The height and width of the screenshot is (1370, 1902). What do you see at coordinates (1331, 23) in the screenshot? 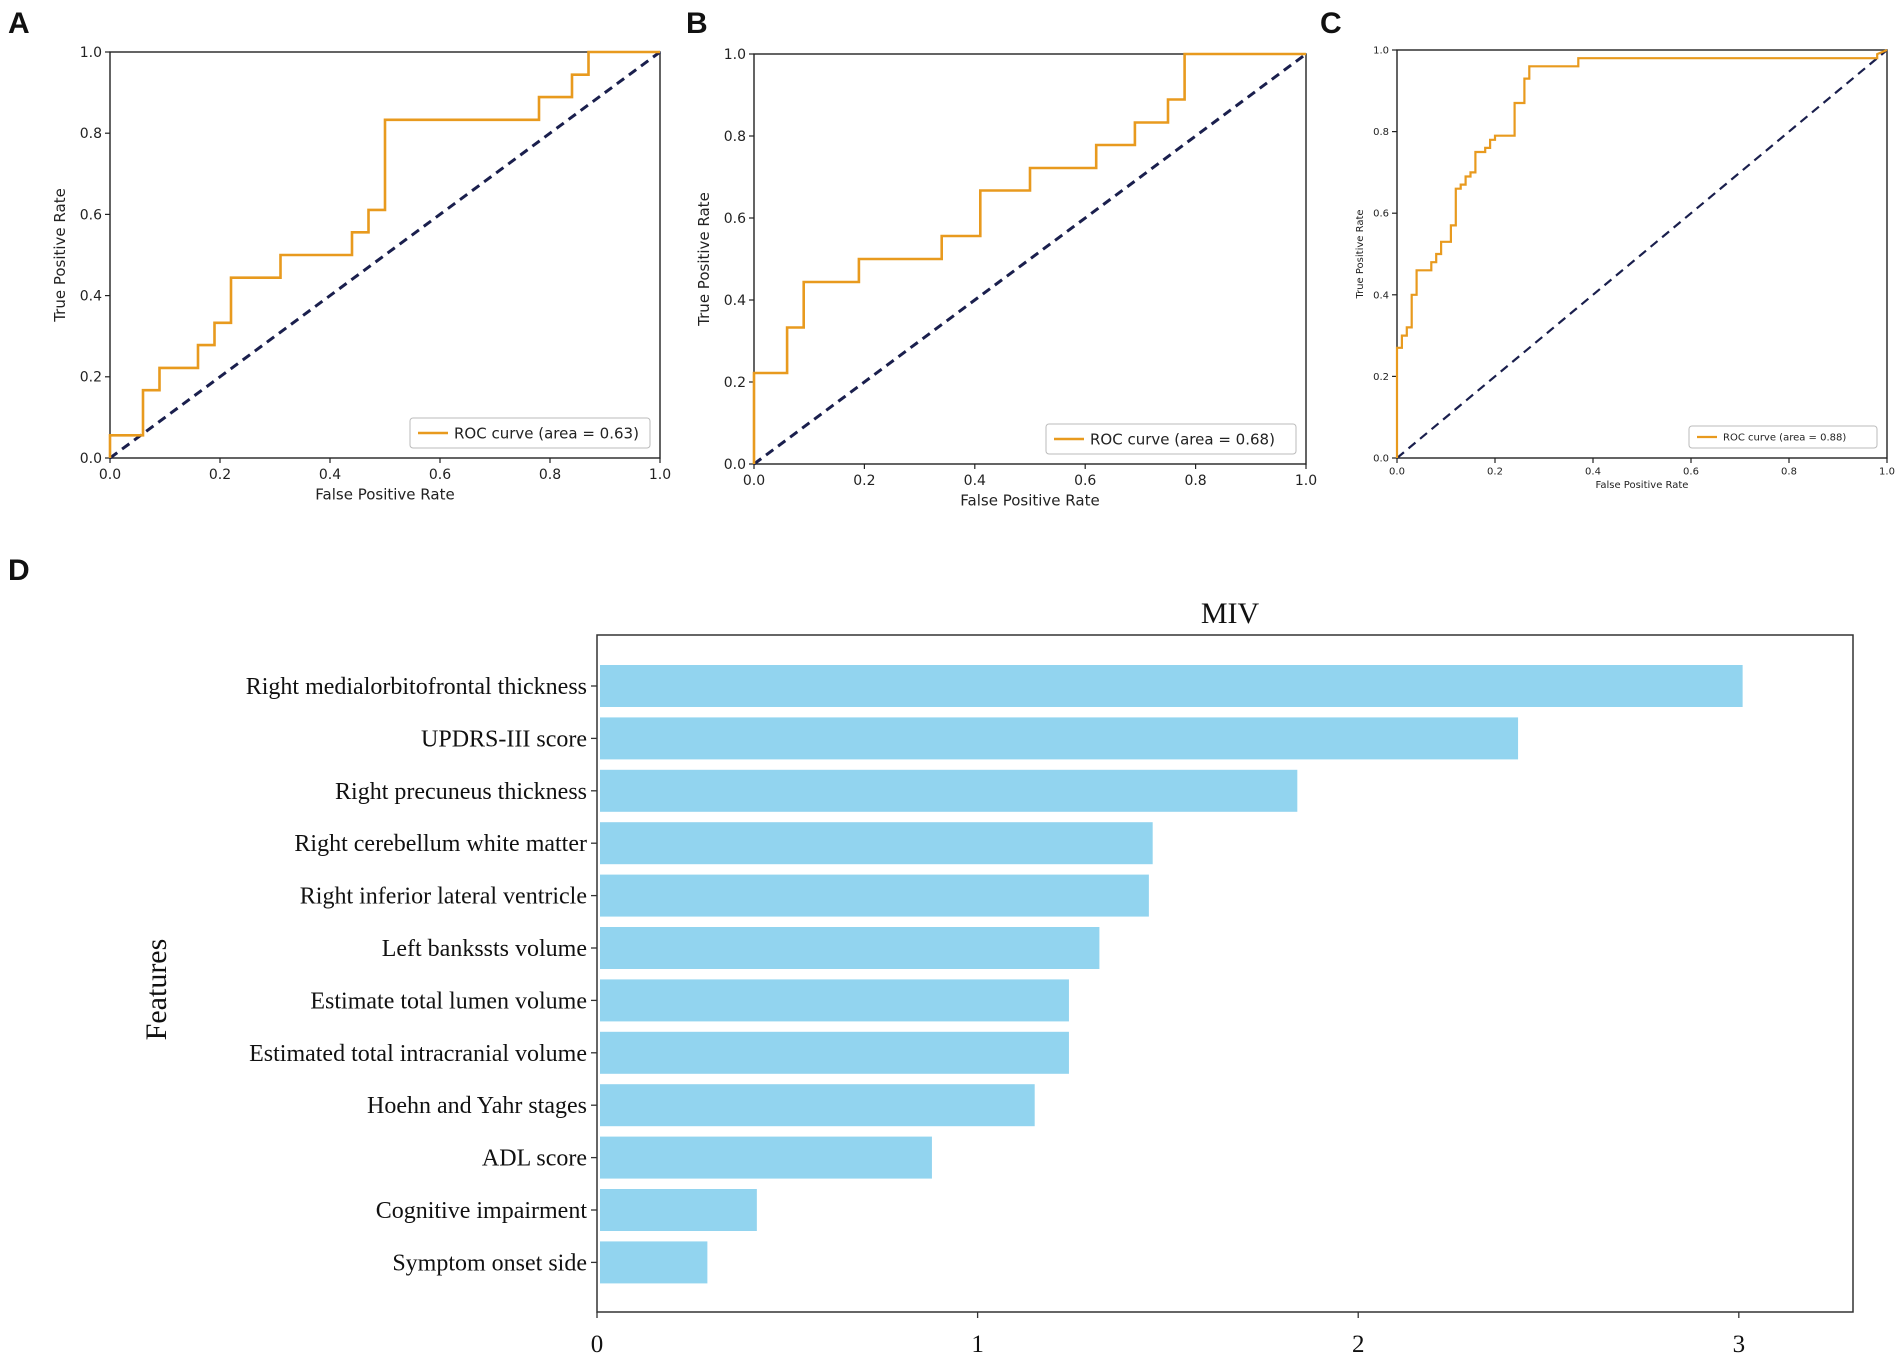
I see `panel-label-c: C` at bounding box center [1331, 23].